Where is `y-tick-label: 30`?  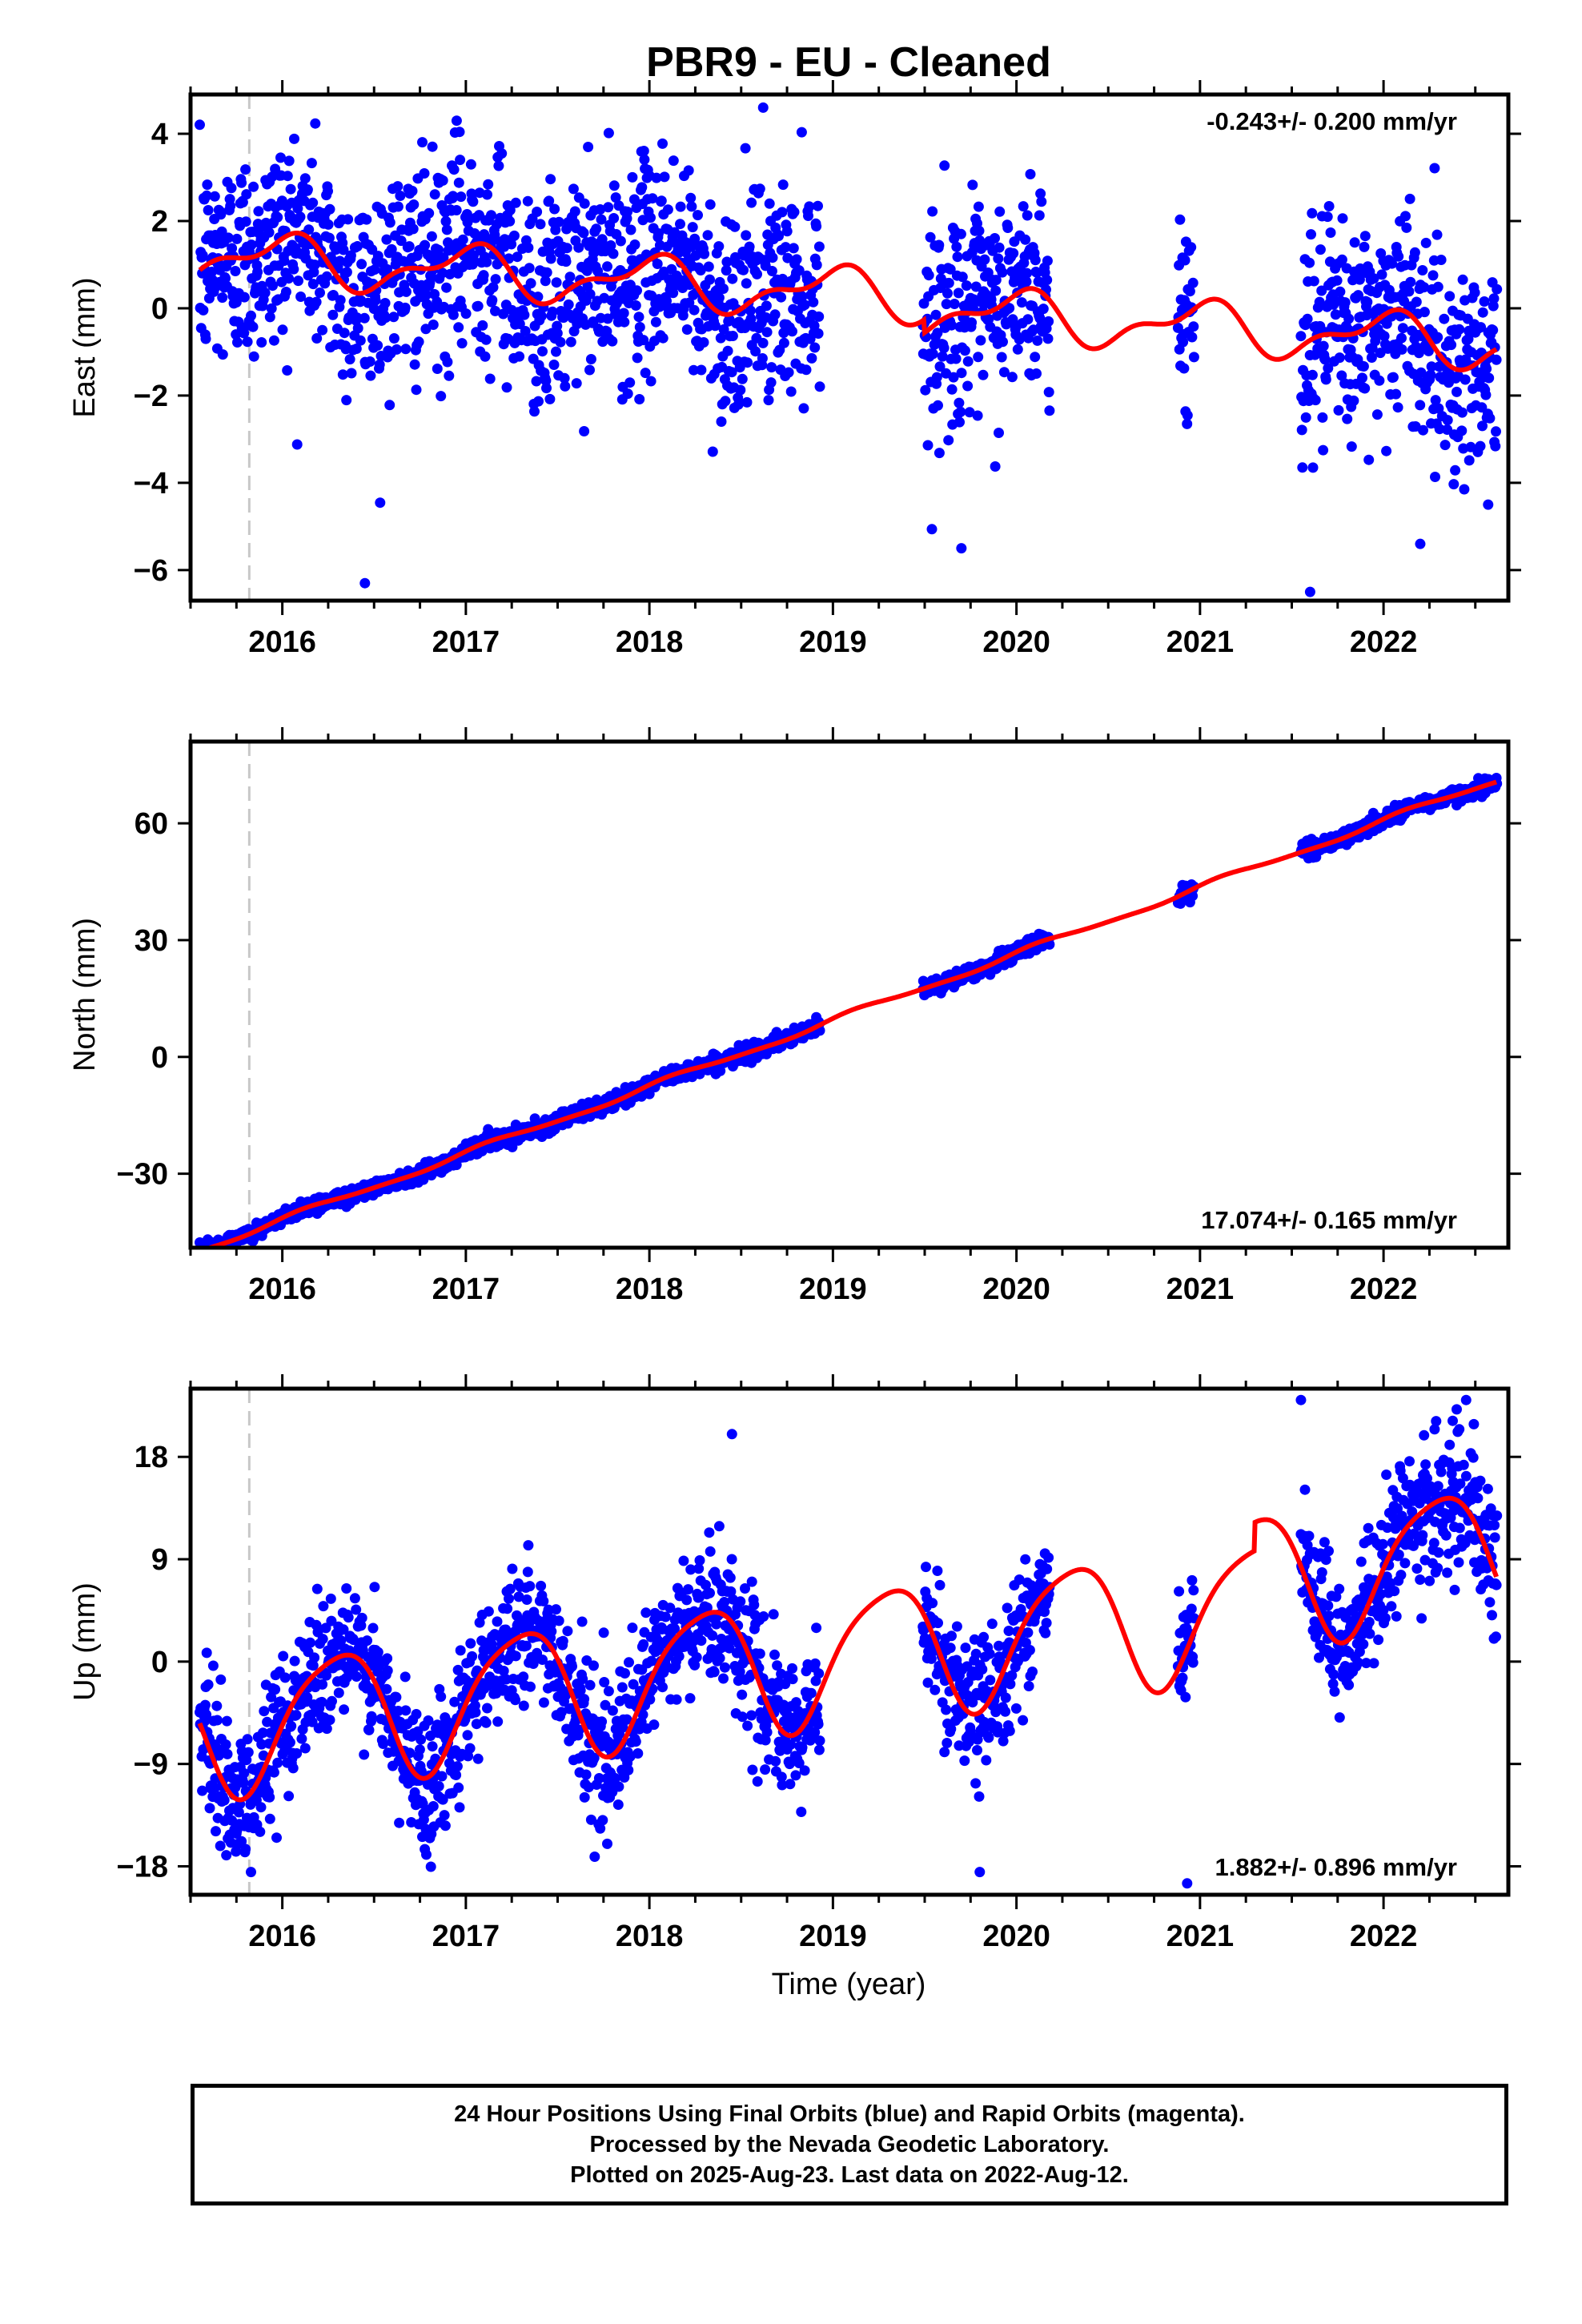
y-tick-label: 30 is located at coordinates (151, 941).